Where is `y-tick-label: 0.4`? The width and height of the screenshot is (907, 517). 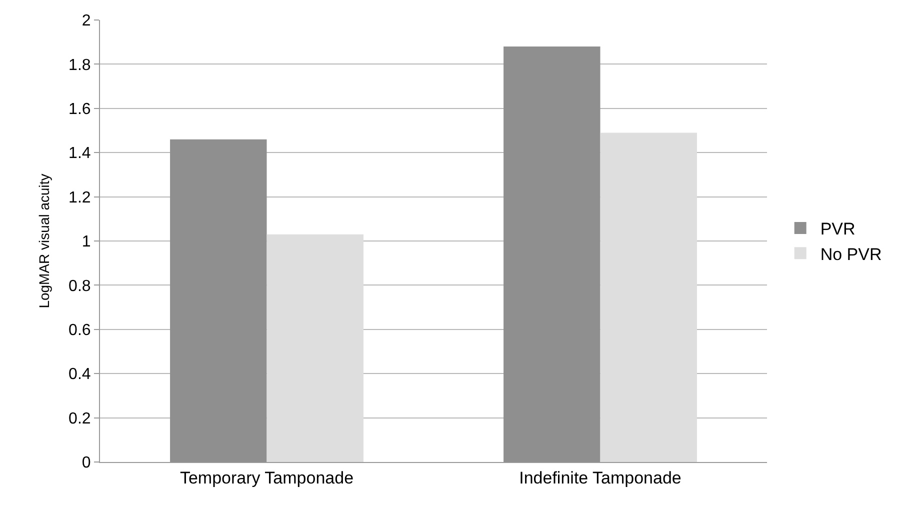
y-tick-label: 0.4 is located at coordinates (79, 375).